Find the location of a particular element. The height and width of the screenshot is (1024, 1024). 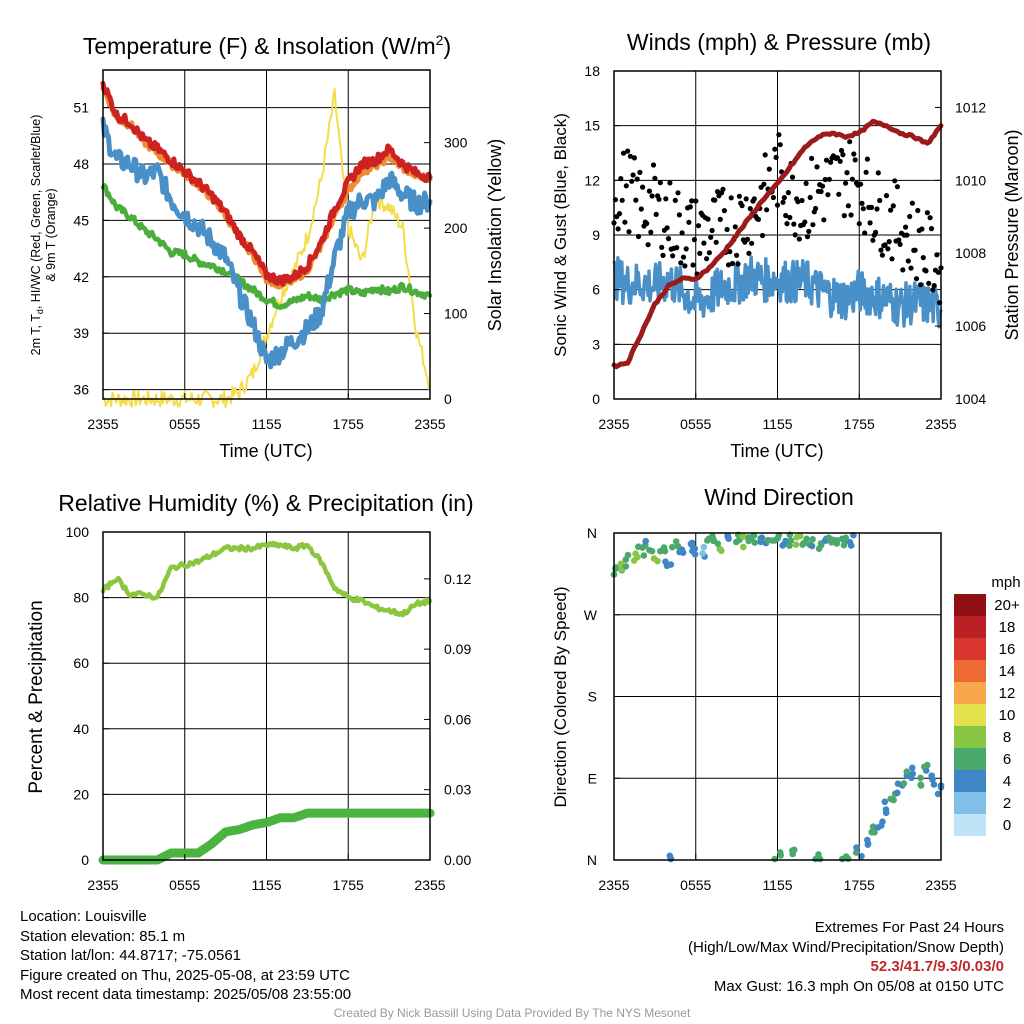

temperature-series is located at coordinates (266, 244).